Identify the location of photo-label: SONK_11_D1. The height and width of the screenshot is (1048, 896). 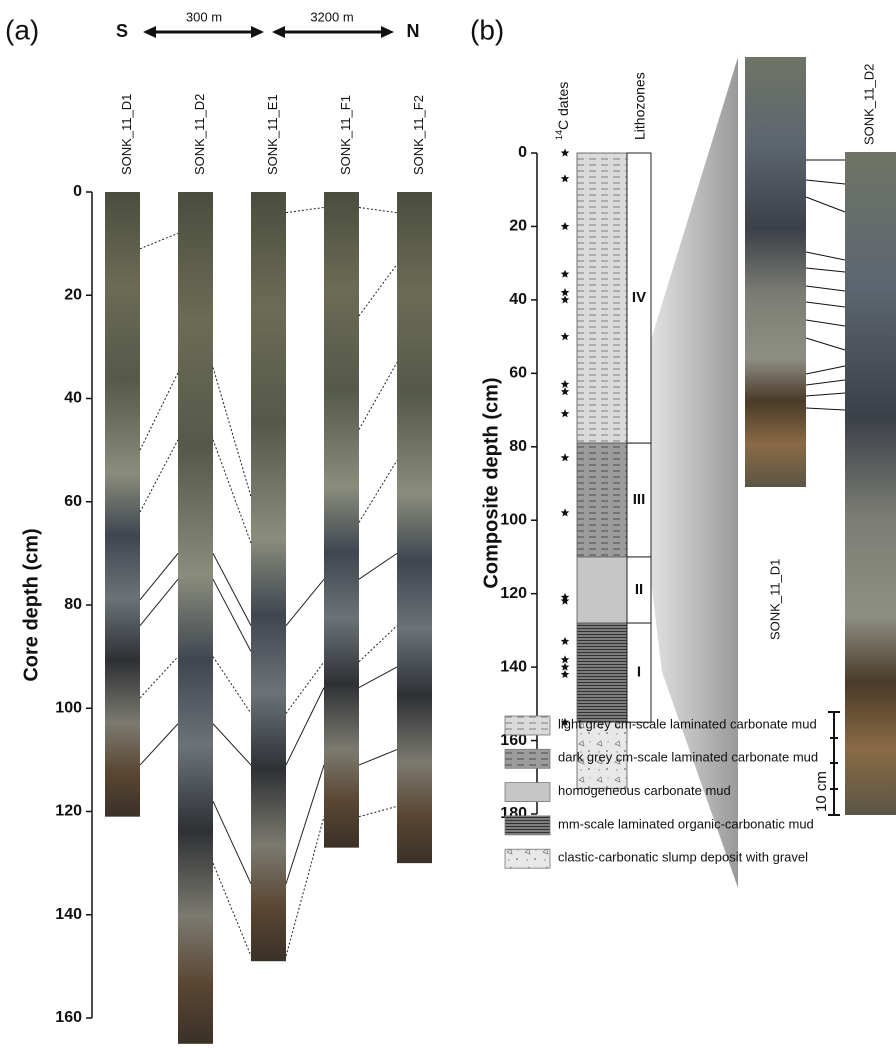
(774, 599).